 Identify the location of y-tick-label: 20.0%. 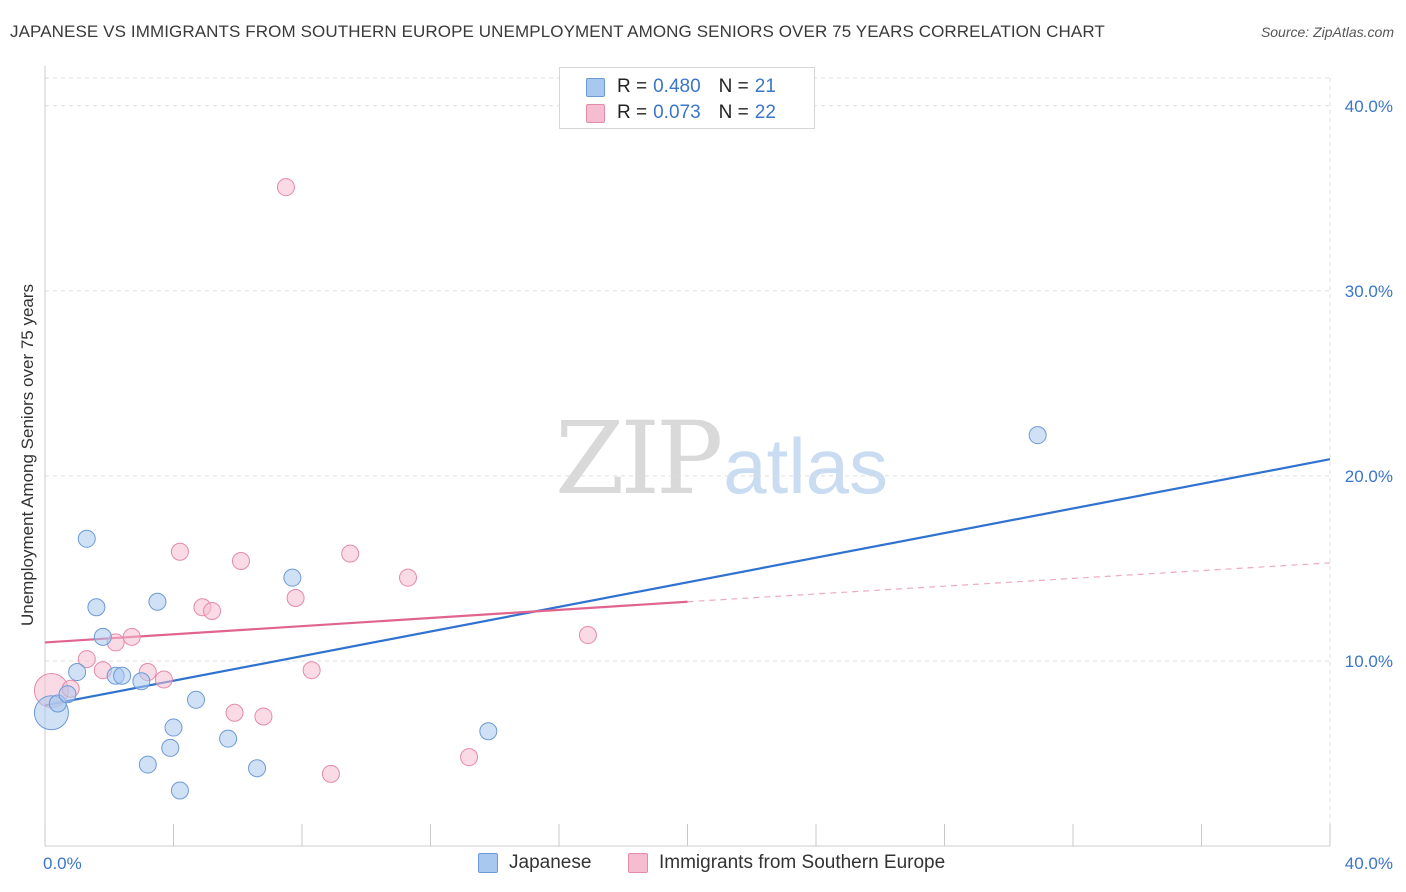
(1369, 476).